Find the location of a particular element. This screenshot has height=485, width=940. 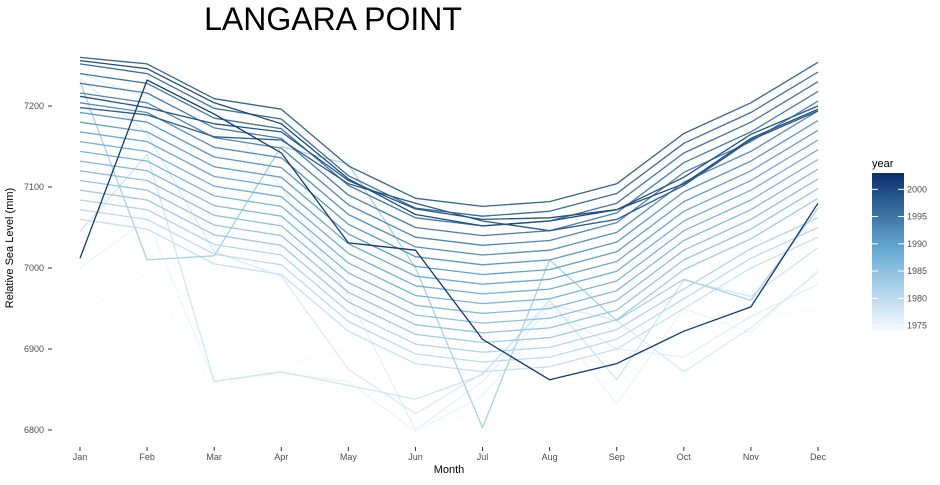

y-tick-label: 7000 is located at coordinates (34, 268).